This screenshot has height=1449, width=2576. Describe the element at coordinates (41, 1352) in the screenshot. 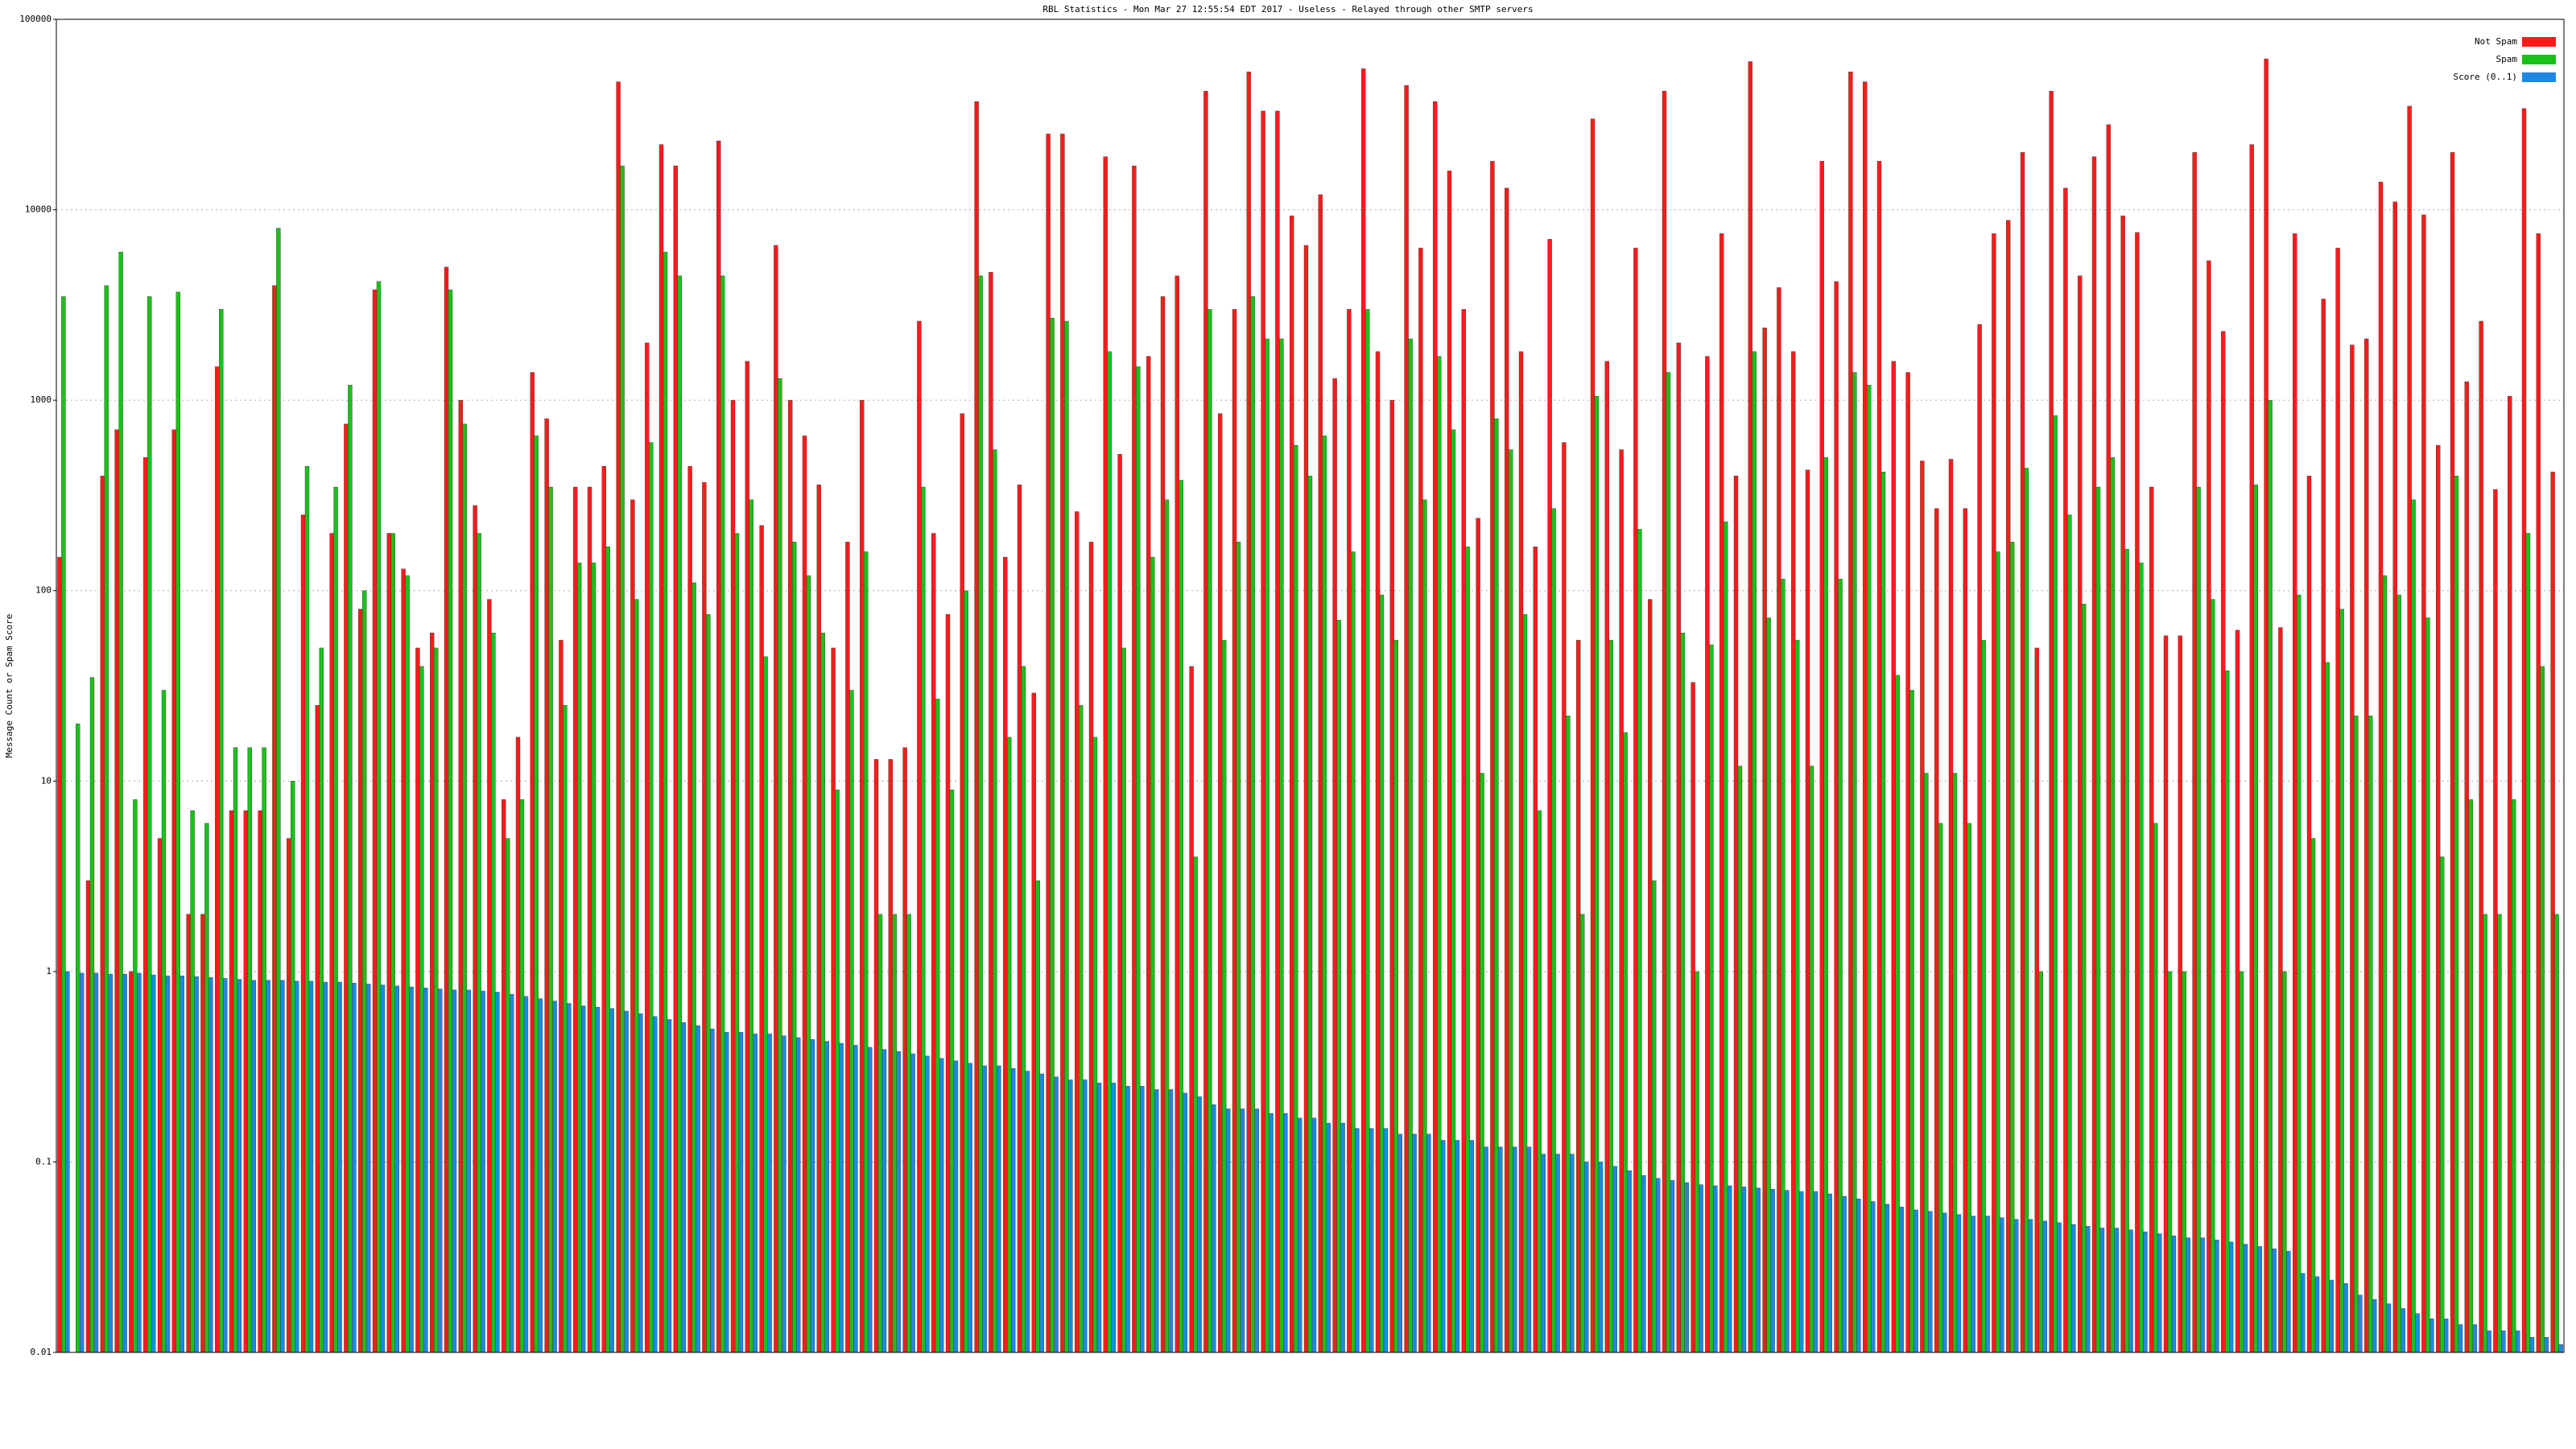

I see `y-tick-label: 0.01` at that location.